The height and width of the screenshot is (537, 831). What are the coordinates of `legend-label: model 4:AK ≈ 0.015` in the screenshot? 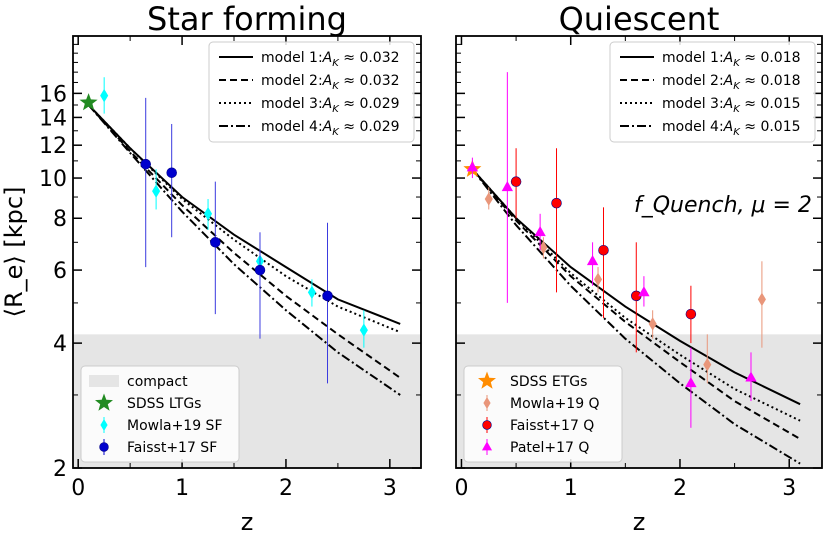 It's located at (731, 128).